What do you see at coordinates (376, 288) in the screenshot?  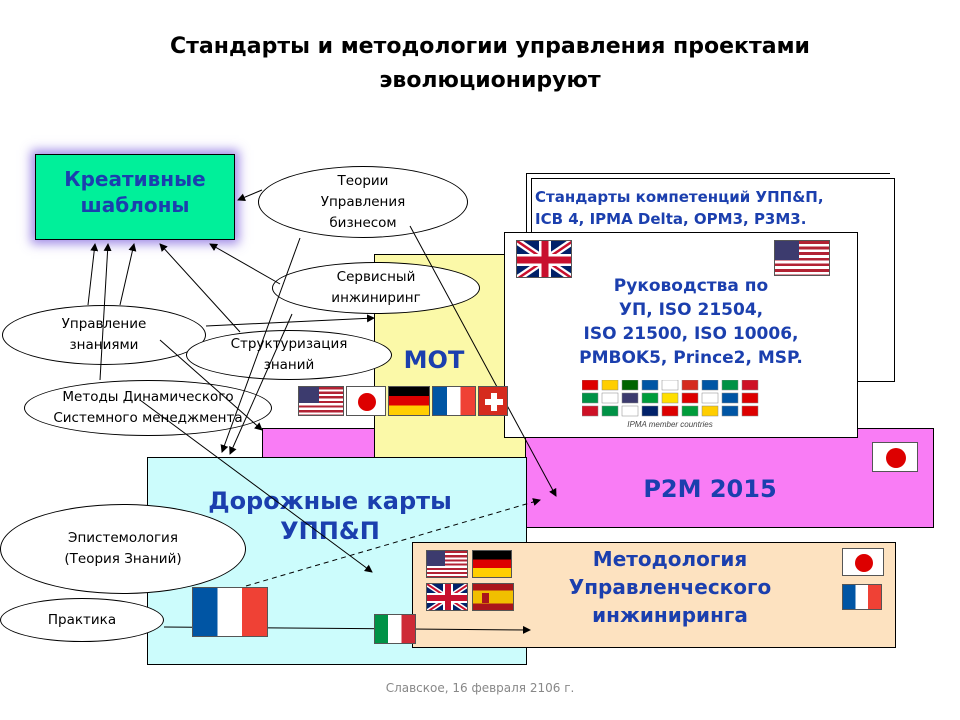 I see `service-ellipse: Сервисный инжиниринг` at bounding box center [376, 288].